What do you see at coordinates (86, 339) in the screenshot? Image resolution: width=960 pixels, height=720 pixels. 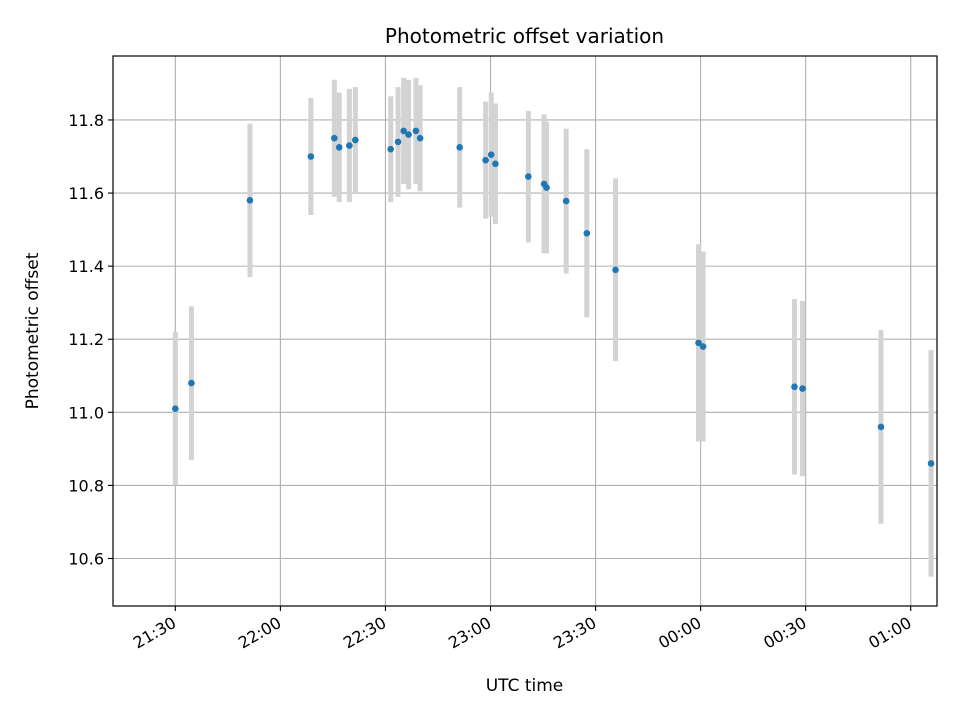 I see `y-tick-label: 11.2` at bounding box center [86, 339].